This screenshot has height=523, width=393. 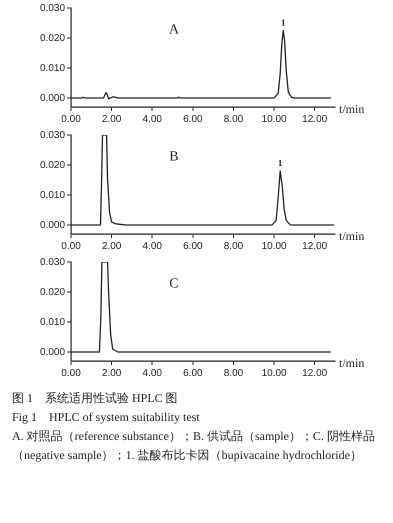 I want to click on annotation: C, so click(x=174, y=284).